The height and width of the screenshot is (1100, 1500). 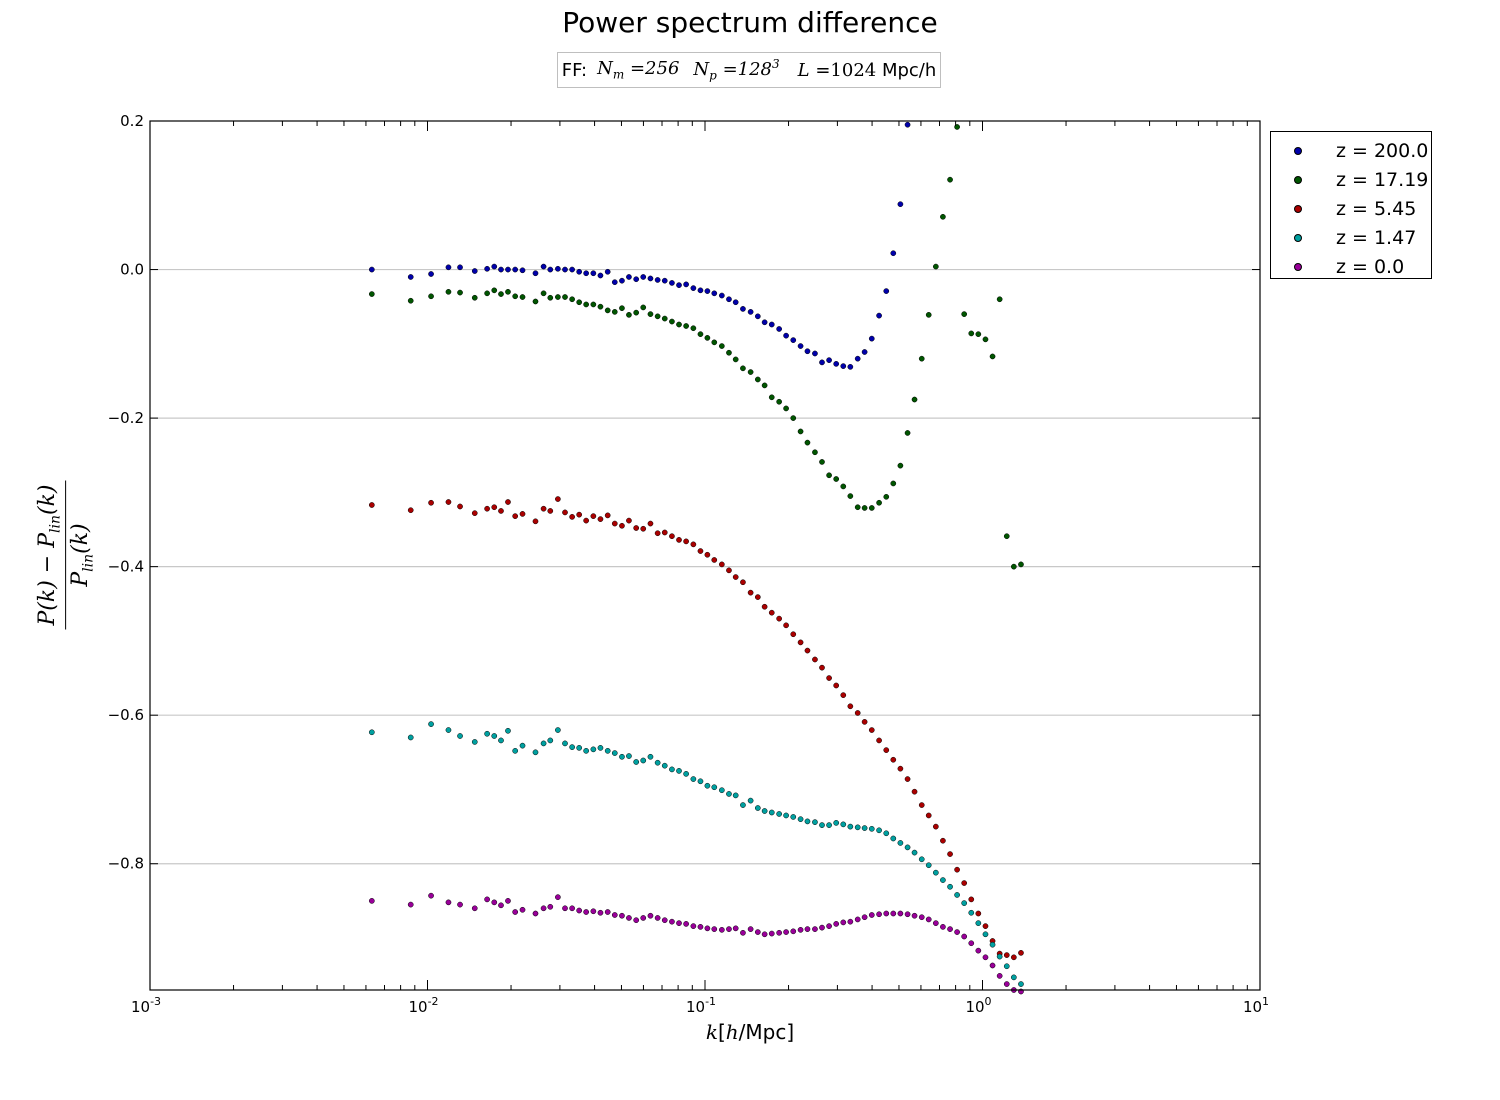 What do you see at coordinates (1351, 150) in the screenshot?
I see `legend-entry: z = 200.0` at bounding box center [1351, 150].